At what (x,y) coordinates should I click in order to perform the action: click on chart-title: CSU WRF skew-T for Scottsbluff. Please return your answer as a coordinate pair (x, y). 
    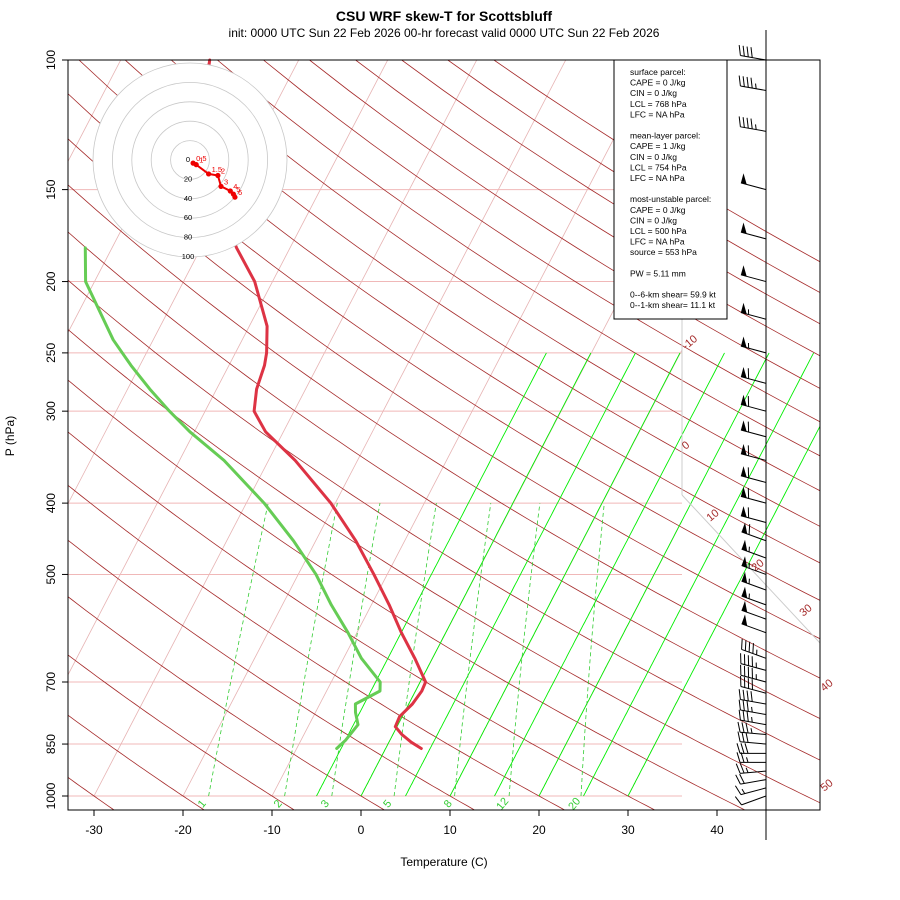
    Looking at the image, I should click on (444, 16).